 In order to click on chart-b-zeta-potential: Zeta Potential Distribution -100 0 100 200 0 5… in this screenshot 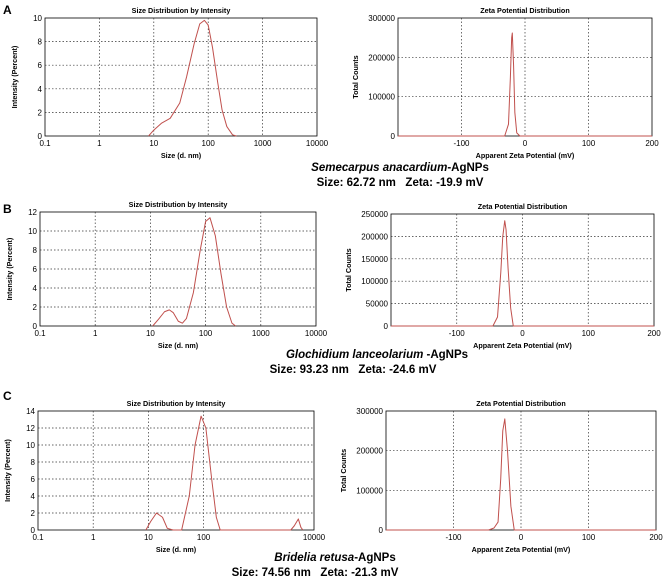, I will do `click(502, 276)`.